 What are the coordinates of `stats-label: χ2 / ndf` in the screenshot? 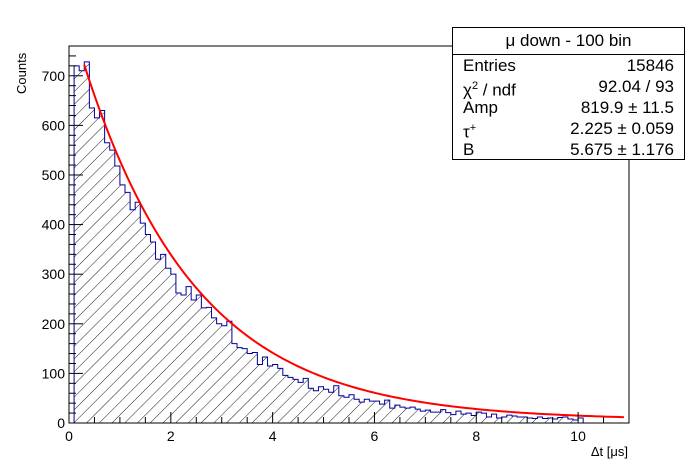 It's located at (489, 90).